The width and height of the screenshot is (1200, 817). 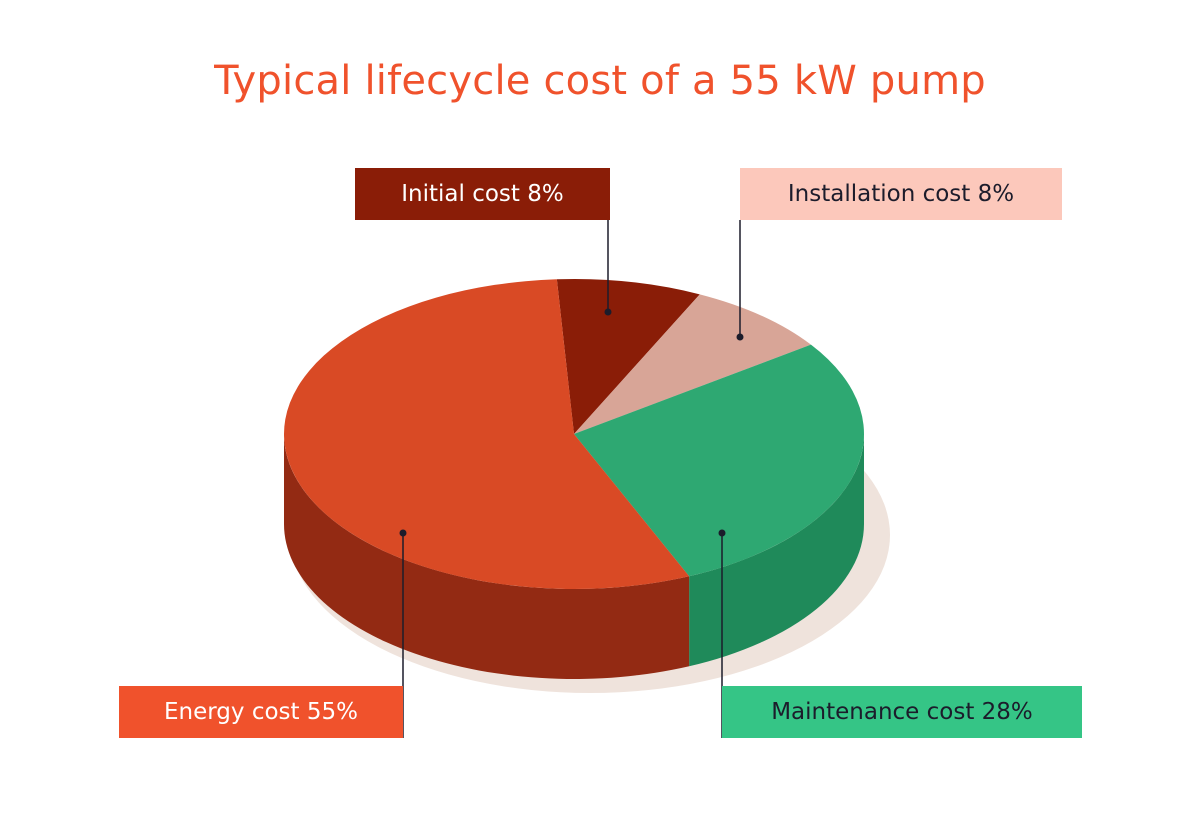 What do you see at coordinates (261, 712) in the screenshot?
I see `data-label-energy-cost: Energy cost 55%` at bounding box center [261, 712].